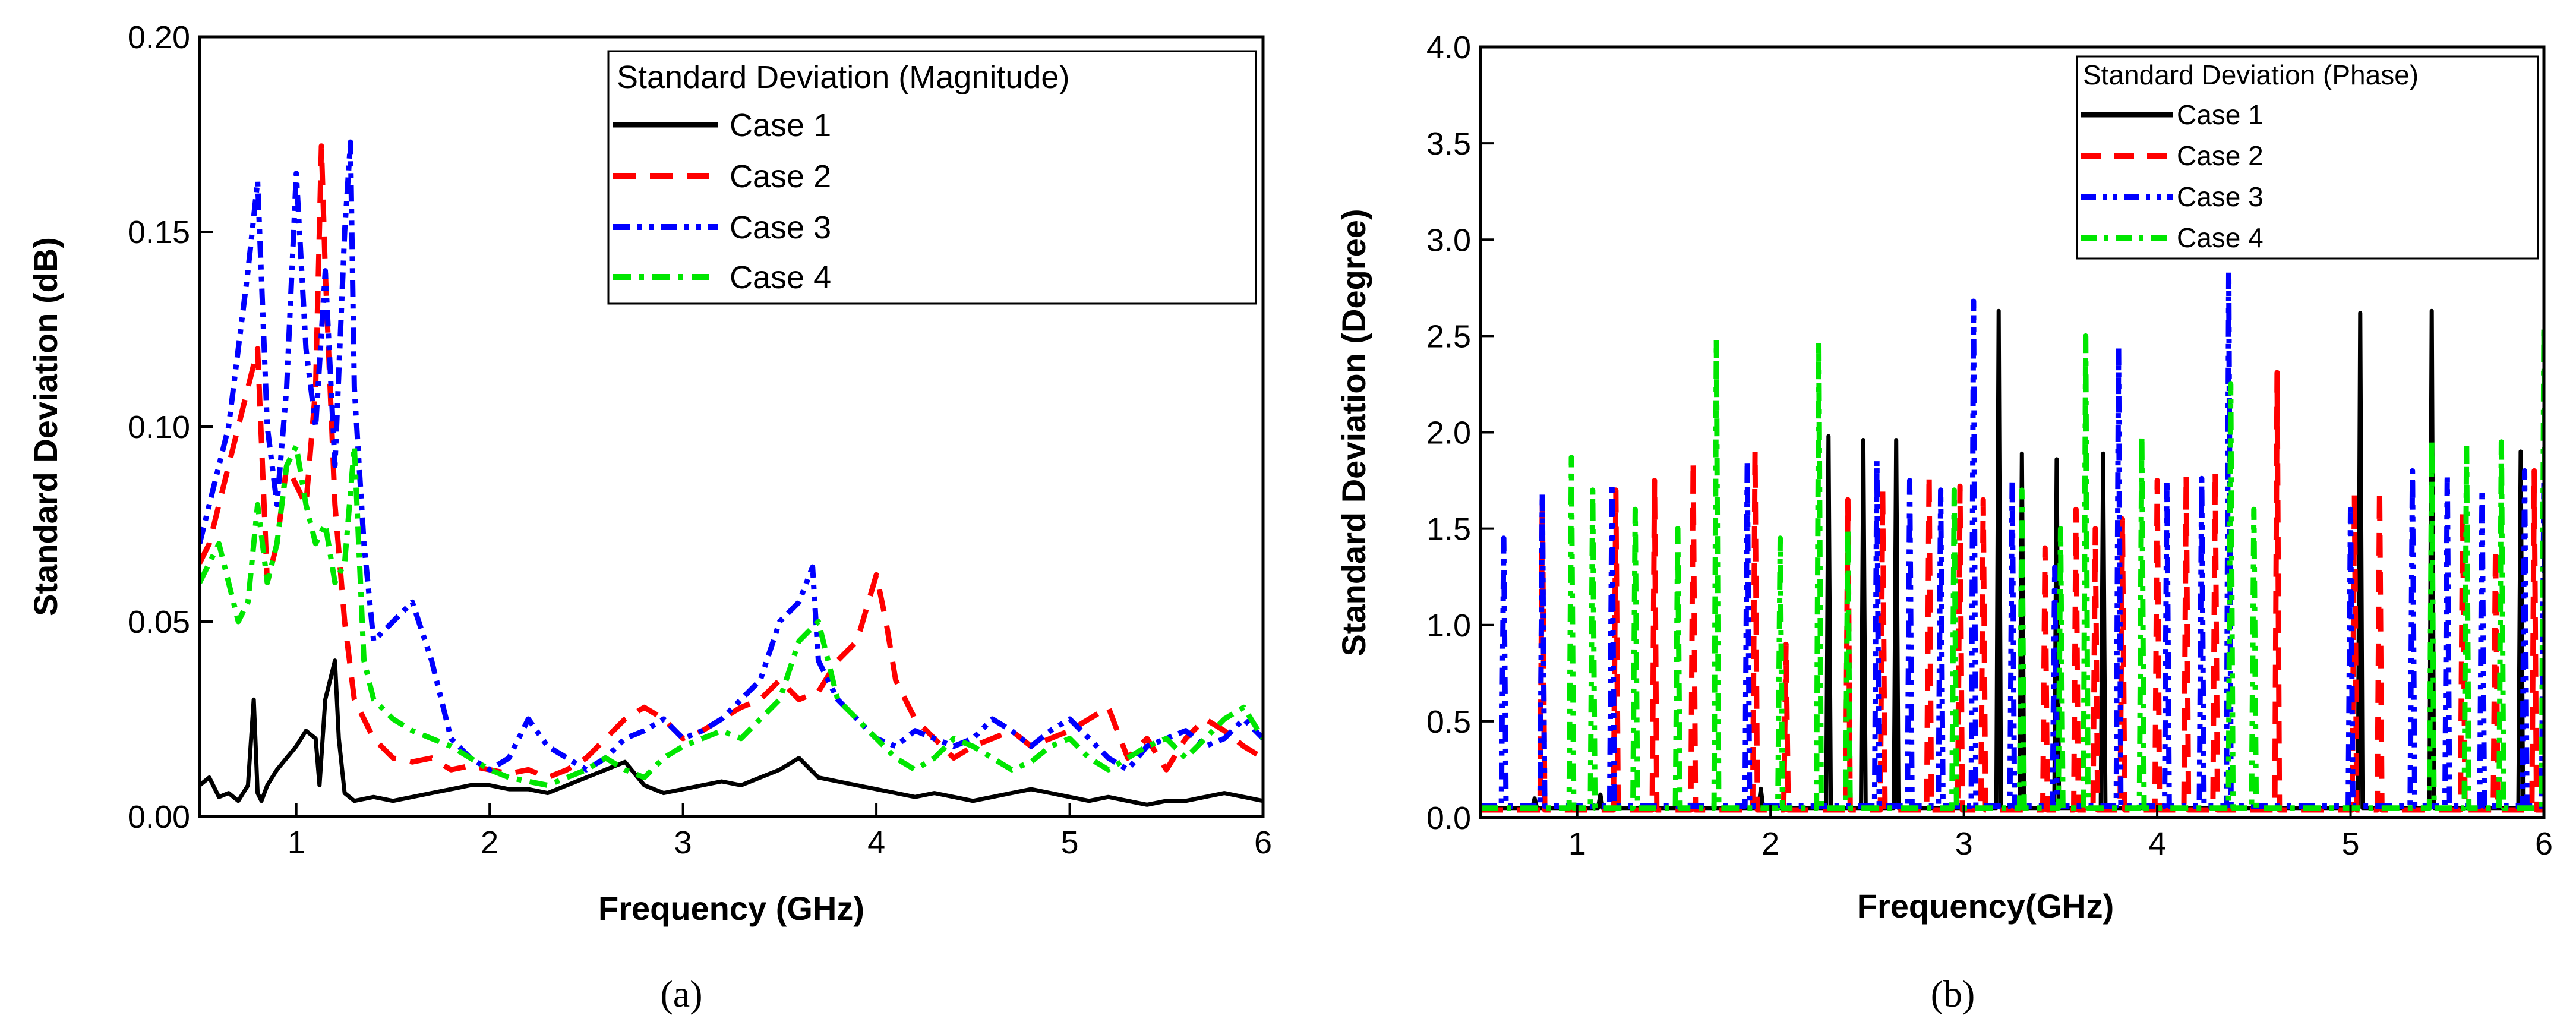 The image size is (2576, 1031). I want to click on y-axis-title-a: Standard Deviation (dB), so click(45, 427).